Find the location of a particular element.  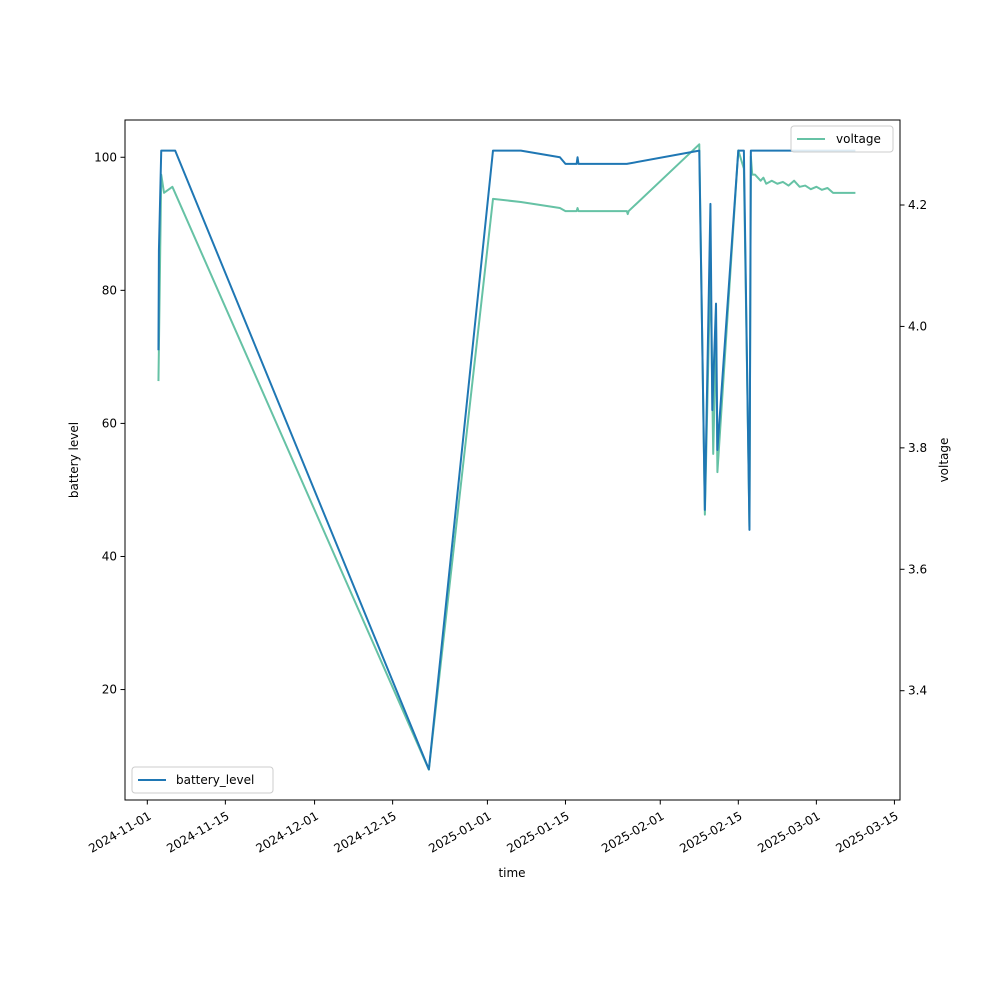

y2-tick-label: 3.6 is located at coordinates (917, 569).